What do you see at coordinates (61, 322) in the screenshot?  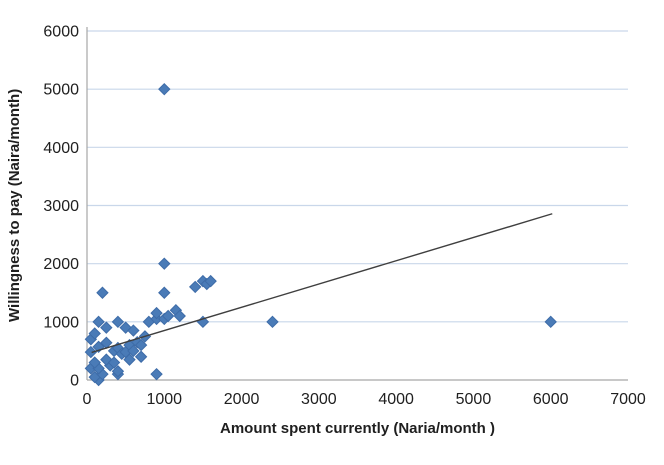 I see `y-tick-label: 1000` at bounding box center [61, 322].